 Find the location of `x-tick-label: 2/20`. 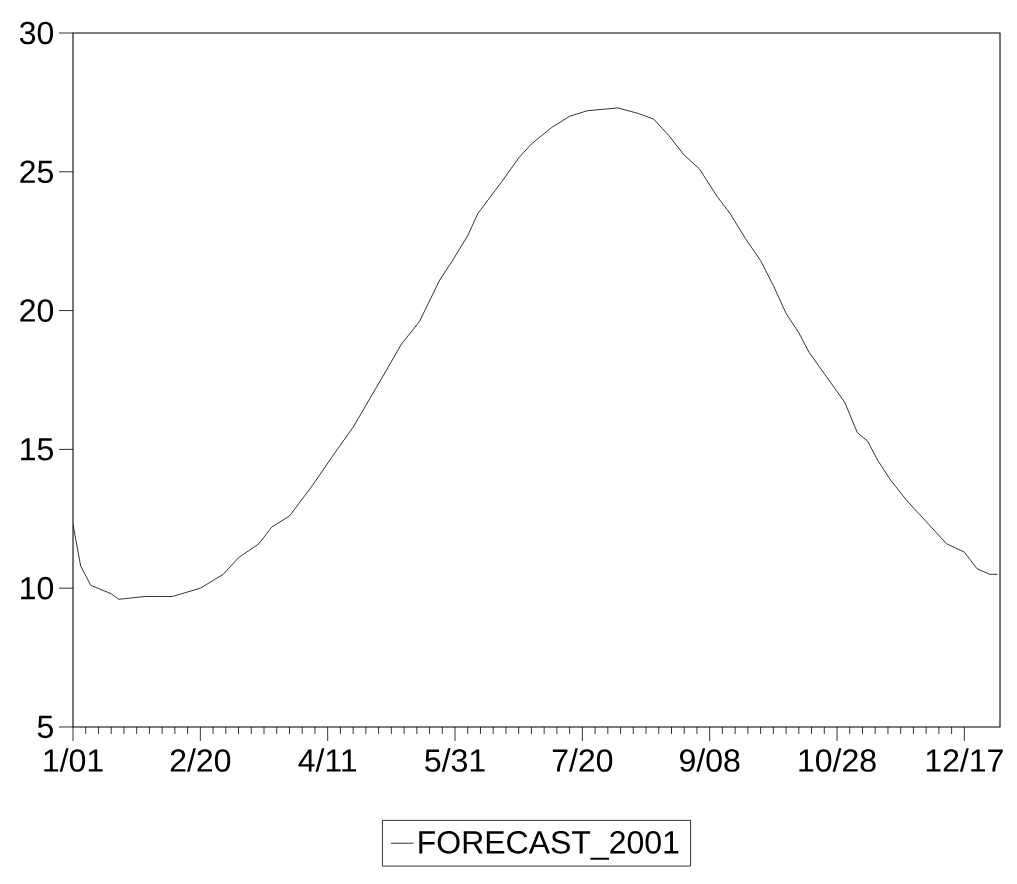

x-tick-label: 2/20 is located at coordinates (200, 760).